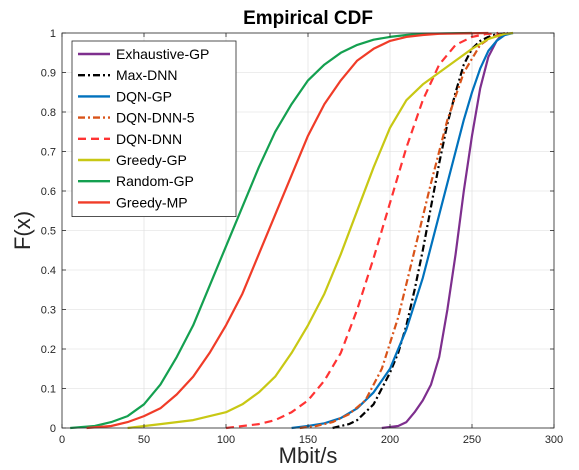 The image size is (579, 470). Describe the element at coordinates (144, 440) in the screenshot. I see `x-tick-label: 50` at that location.